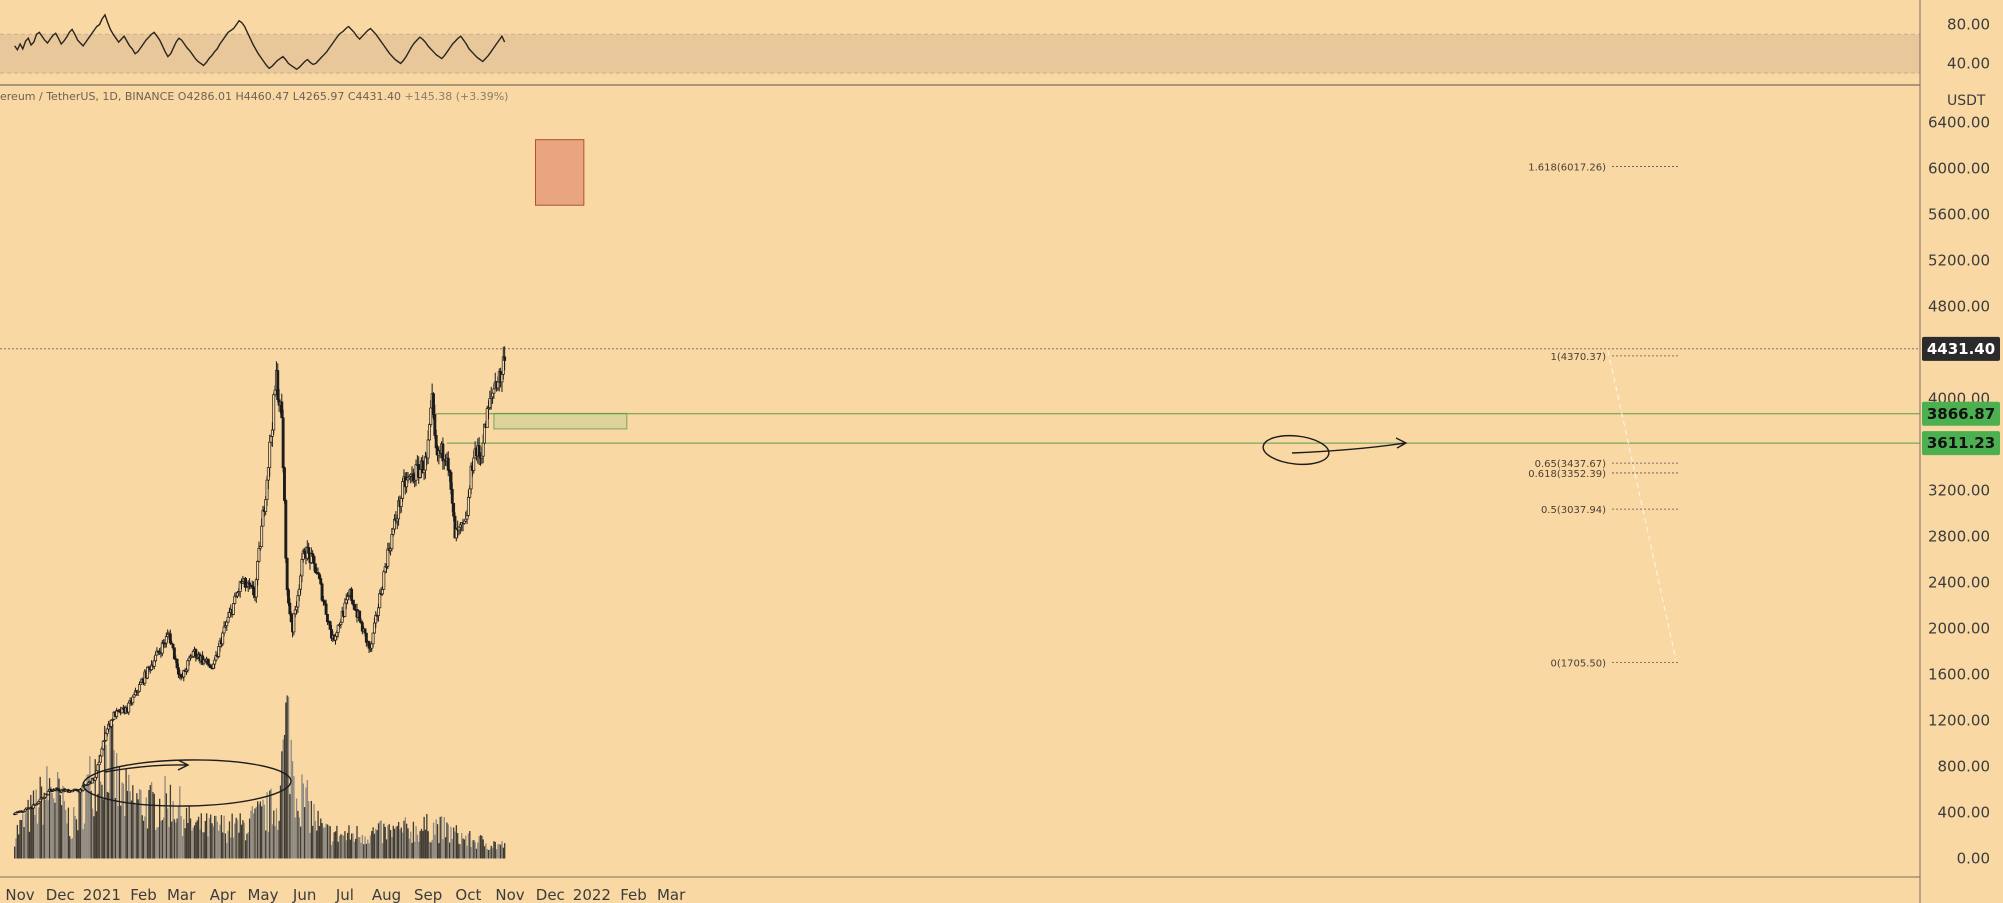  I want to click on candles, so click(260, 581).